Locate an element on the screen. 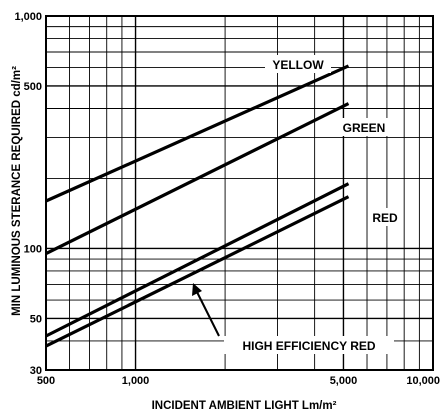  x-tick-label: 500 is located at coordinates (46, 381).